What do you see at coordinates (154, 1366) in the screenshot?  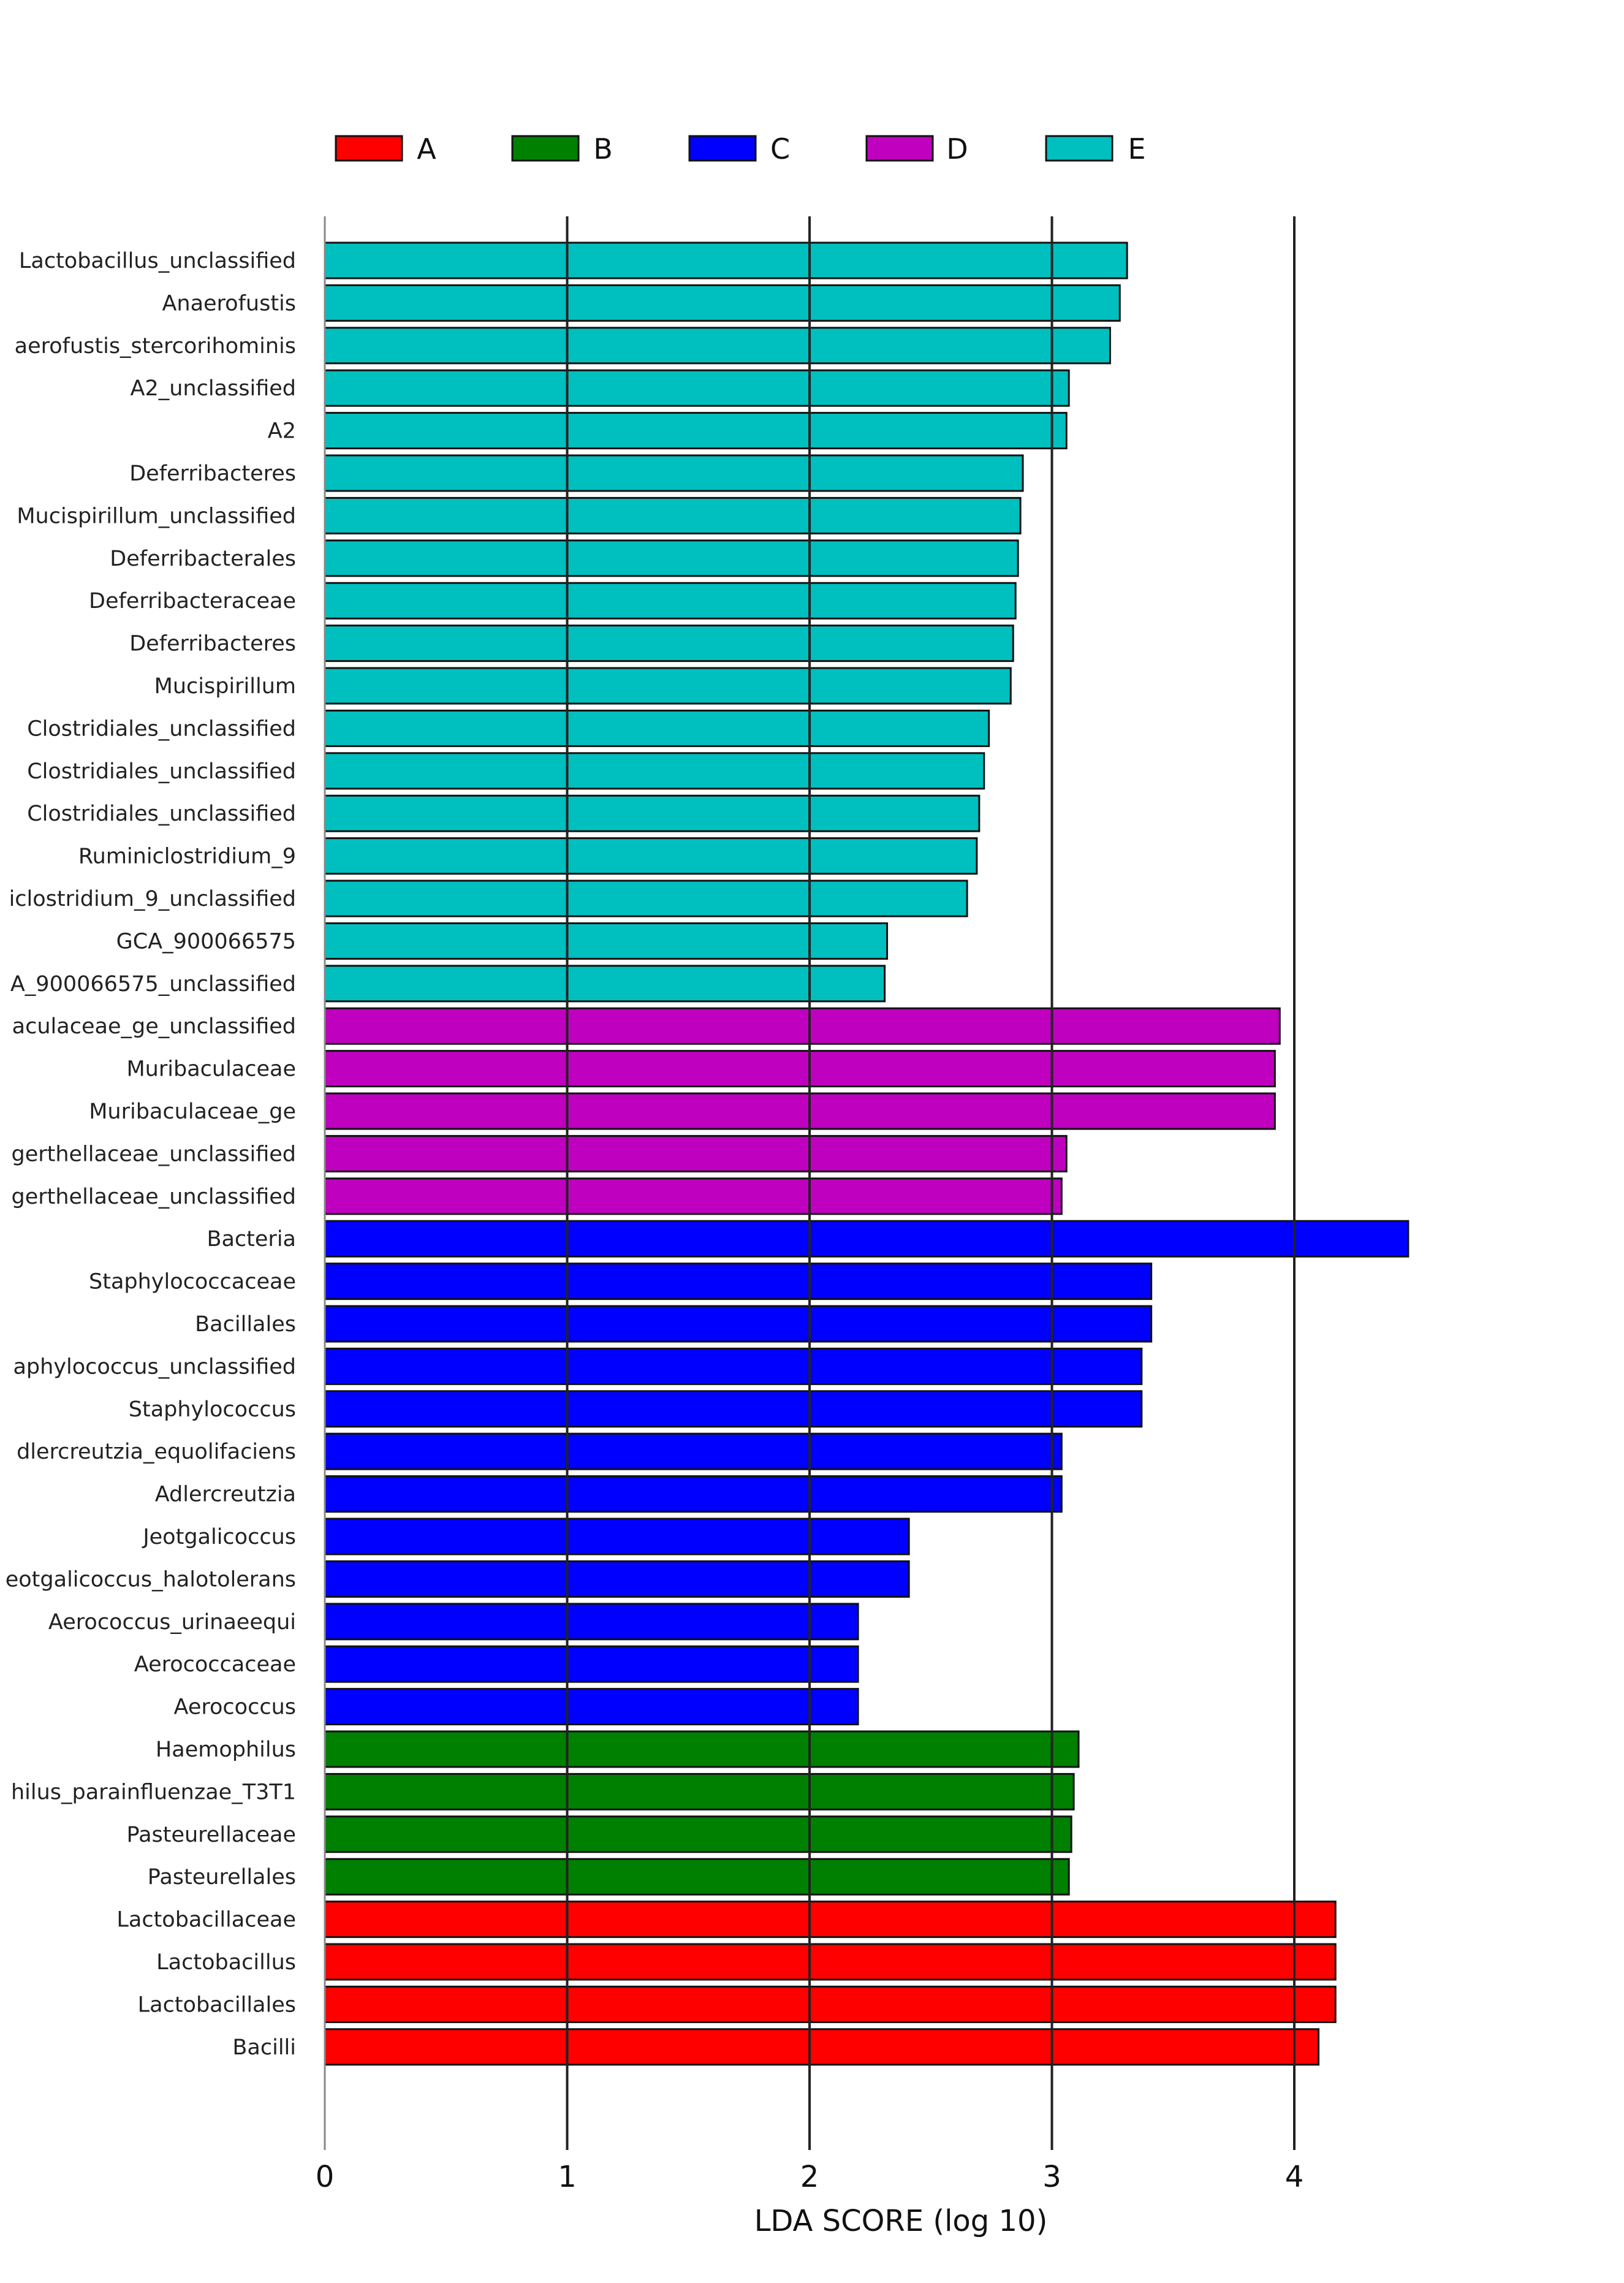 I see `category-label: aphylococcus_unclassified` at bounding box center [154, 1366].